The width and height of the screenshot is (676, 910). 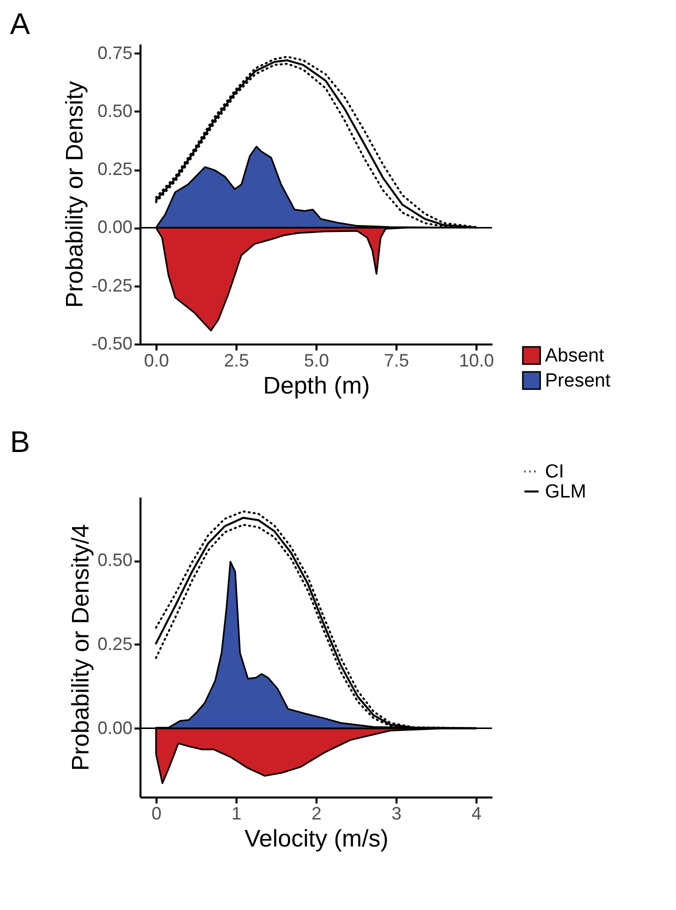 I want to click on legend-label: Present, so click(x=578, y=381).